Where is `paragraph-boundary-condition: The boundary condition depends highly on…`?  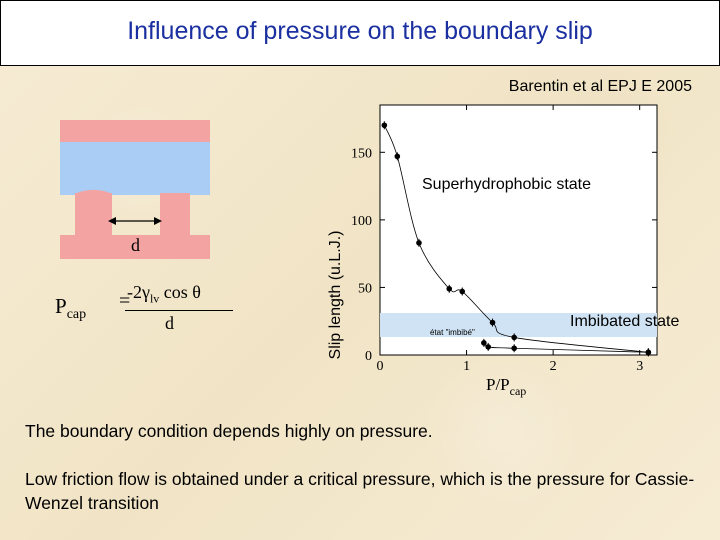 paragraph-boundary-condition: The boundary condition depends highly on… is located at coordinates (229, 431).